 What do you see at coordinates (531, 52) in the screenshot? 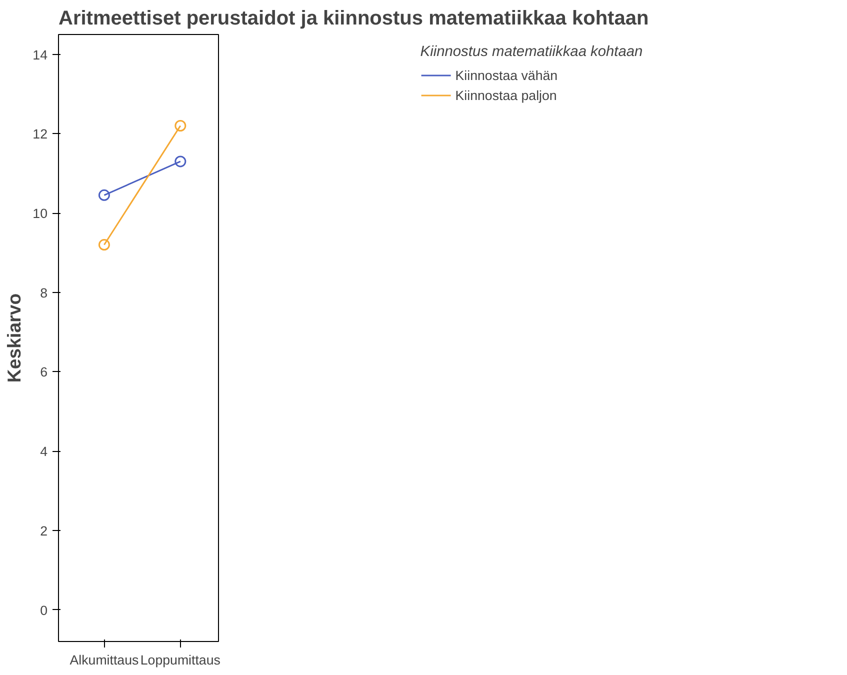
I see `legend-title: Kiinnostus matematiikkaa kohtaan` at bounding box center [531, 52].